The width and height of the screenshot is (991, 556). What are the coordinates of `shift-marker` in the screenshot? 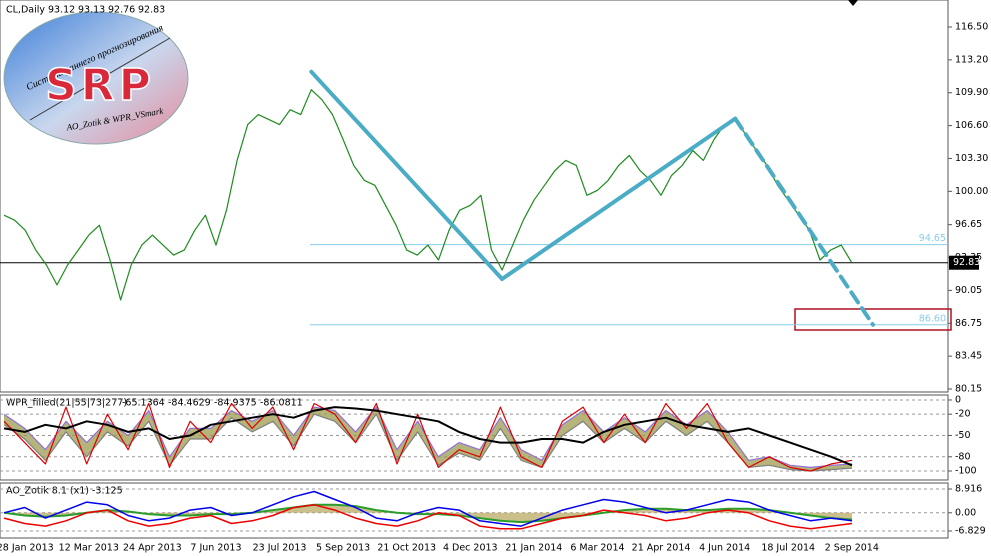 It's located at (853, 3).